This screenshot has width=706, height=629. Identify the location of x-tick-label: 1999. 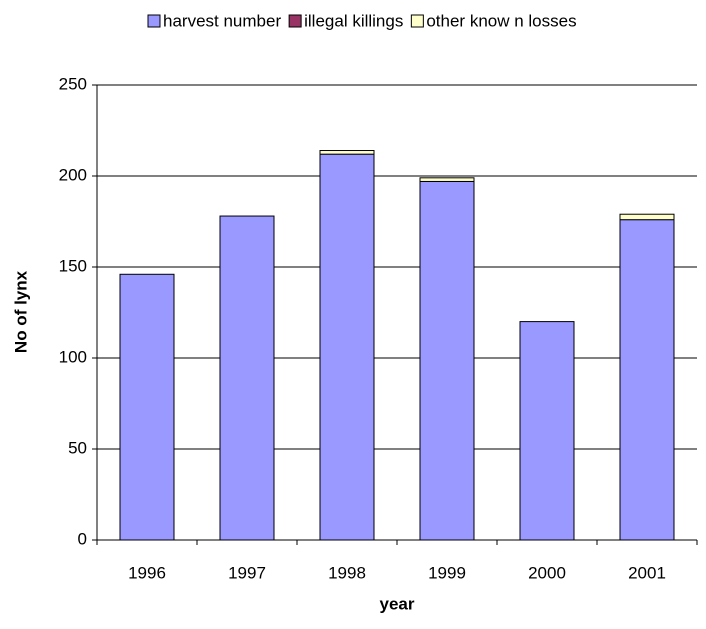
(447, 572).